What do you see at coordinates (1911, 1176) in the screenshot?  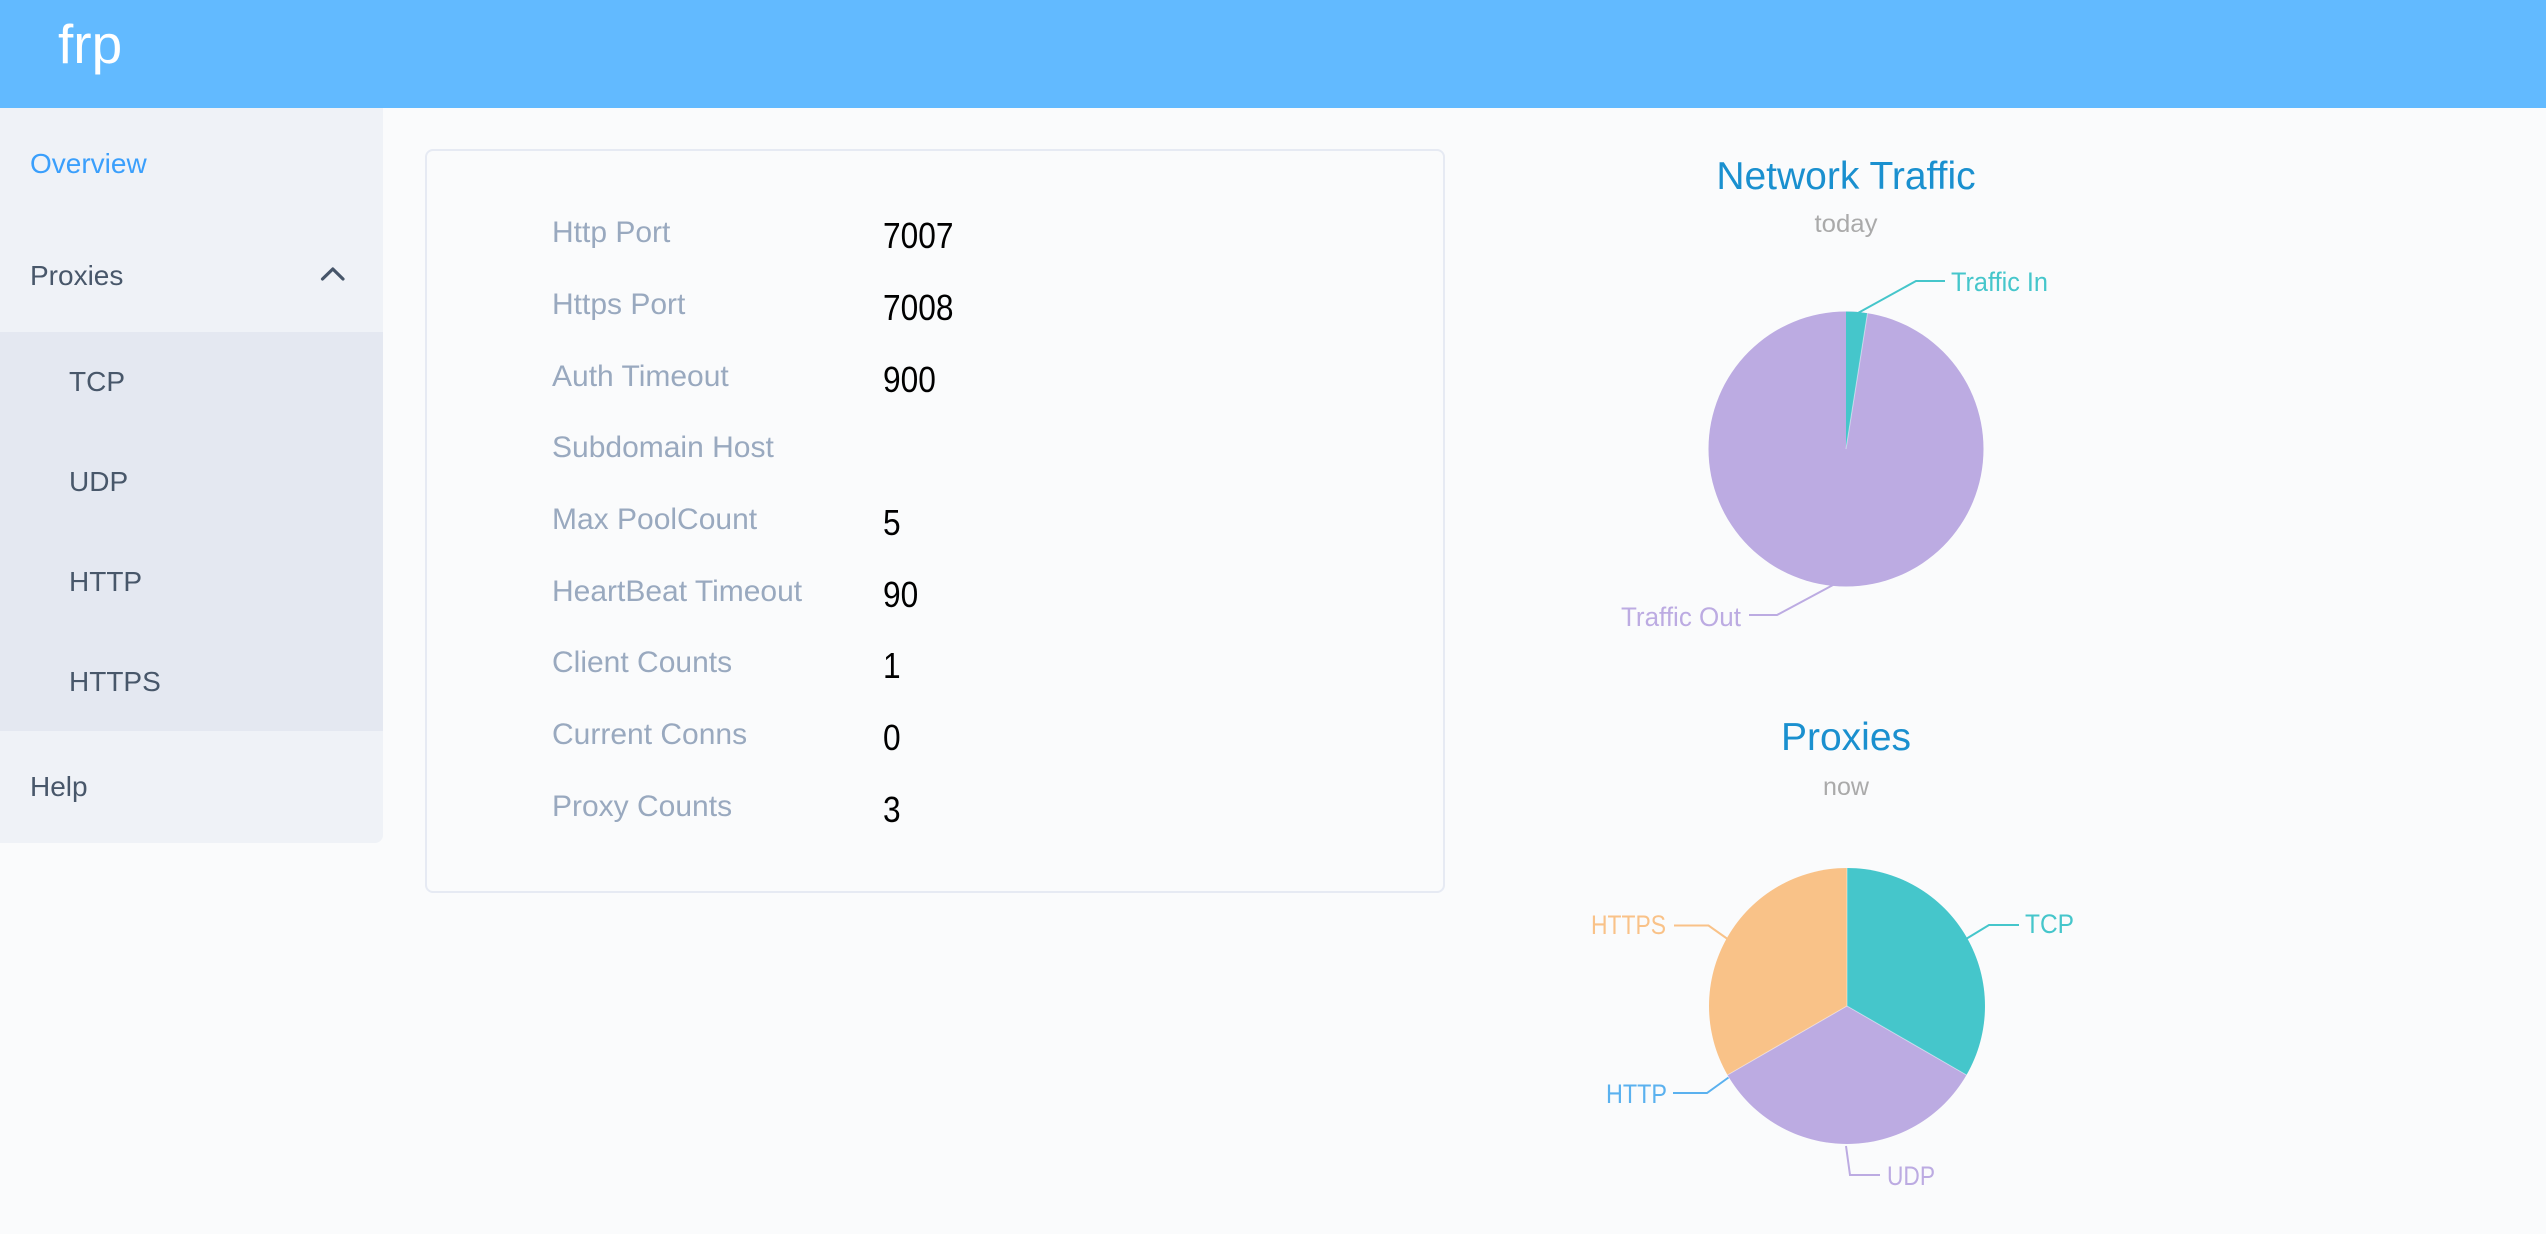 I see `svg-text: UDP` at bounding box center [1911, 1176].